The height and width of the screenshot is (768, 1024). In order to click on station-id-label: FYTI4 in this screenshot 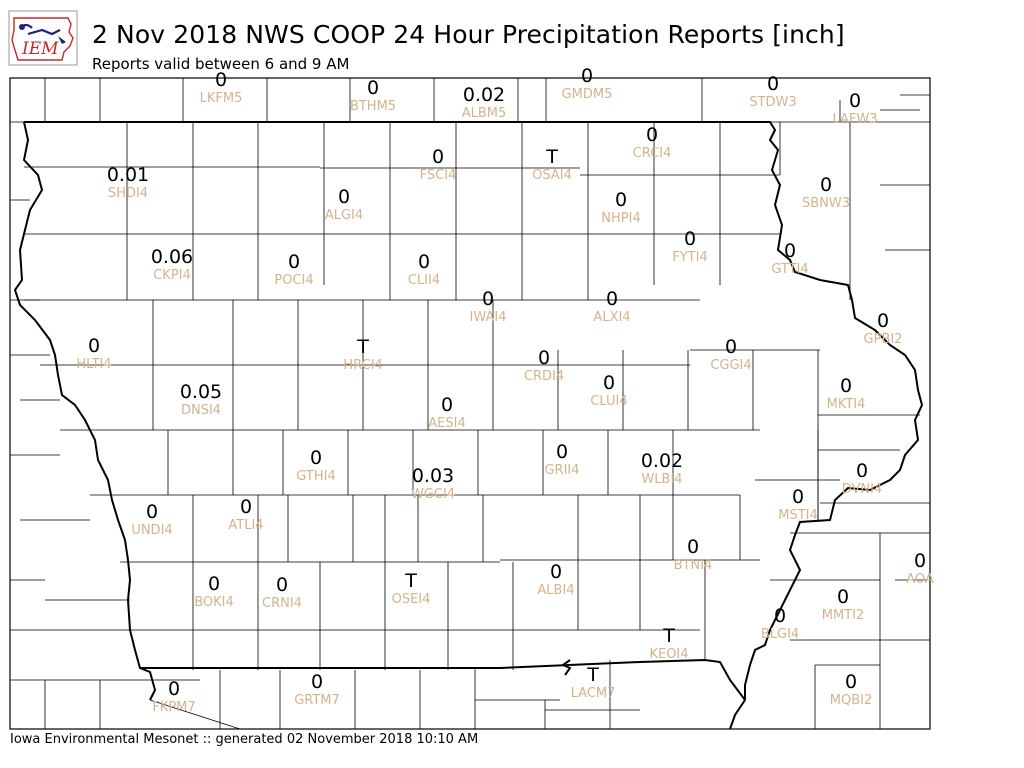, I will do `click(689, 257)`.